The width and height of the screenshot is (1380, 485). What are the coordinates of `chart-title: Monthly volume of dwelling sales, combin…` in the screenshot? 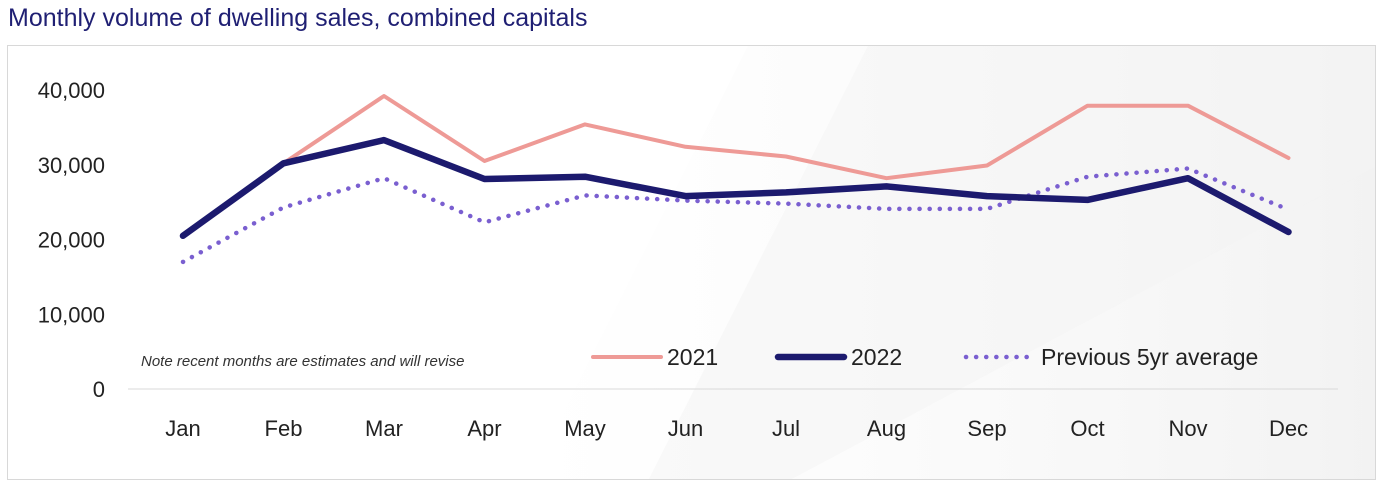 It's located at (298, 18).